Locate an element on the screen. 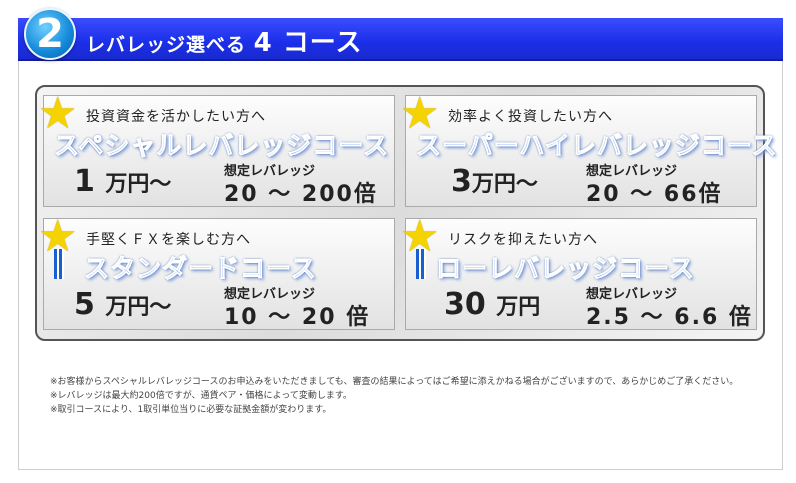  minimum-unit: 万円 is located at coordinates (518, 307).